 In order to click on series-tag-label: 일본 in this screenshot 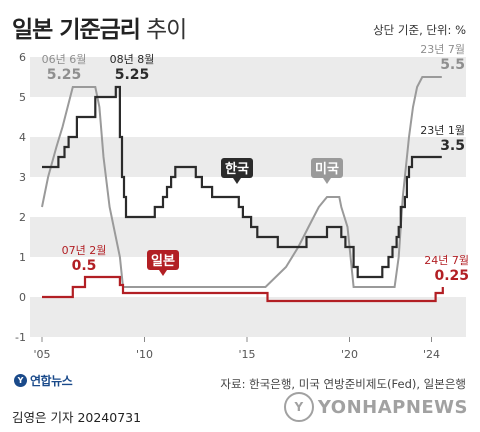, I will do `click(163, 261)`.